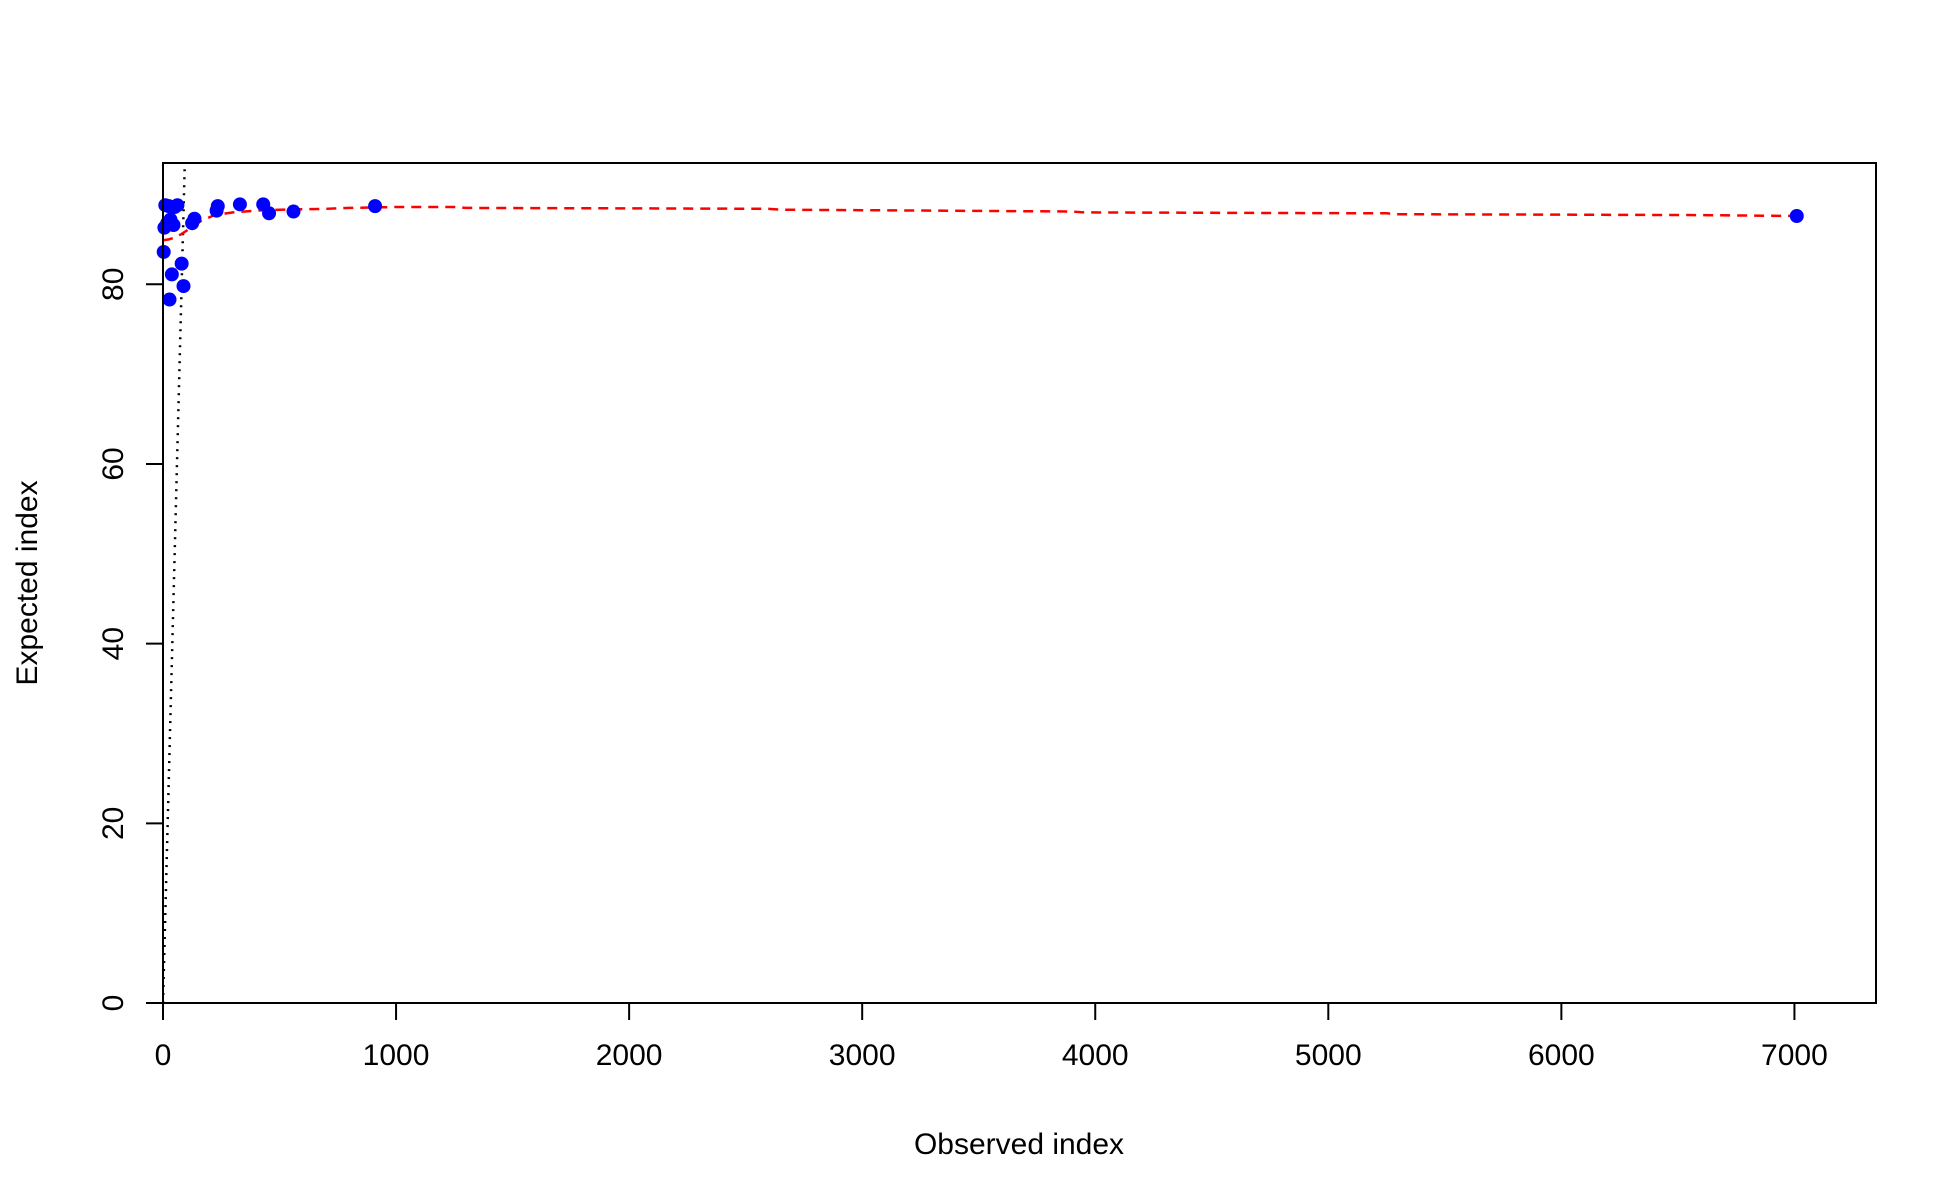 The height and width of the screenshot is (1200, 1950). I want to click on y-tick-label: 40, so click(113, 643).